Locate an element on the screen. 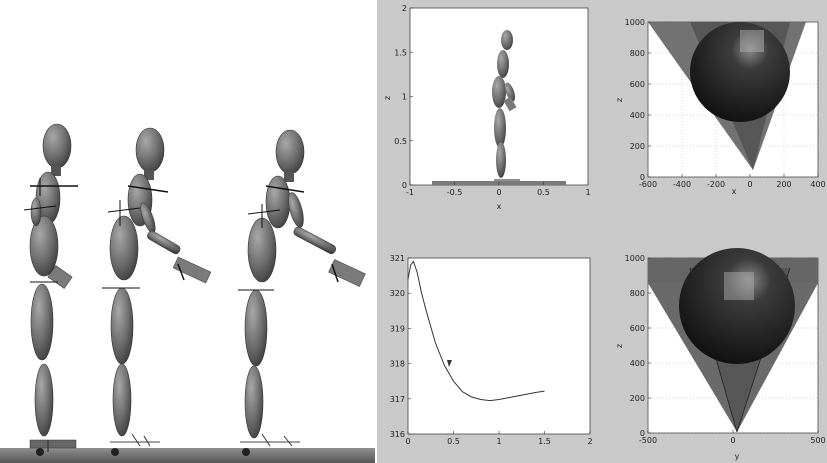 Image resolution: width=827 pixels, height=463 pixels. x-tick-label: -400 is located at coordinates (682, 184).